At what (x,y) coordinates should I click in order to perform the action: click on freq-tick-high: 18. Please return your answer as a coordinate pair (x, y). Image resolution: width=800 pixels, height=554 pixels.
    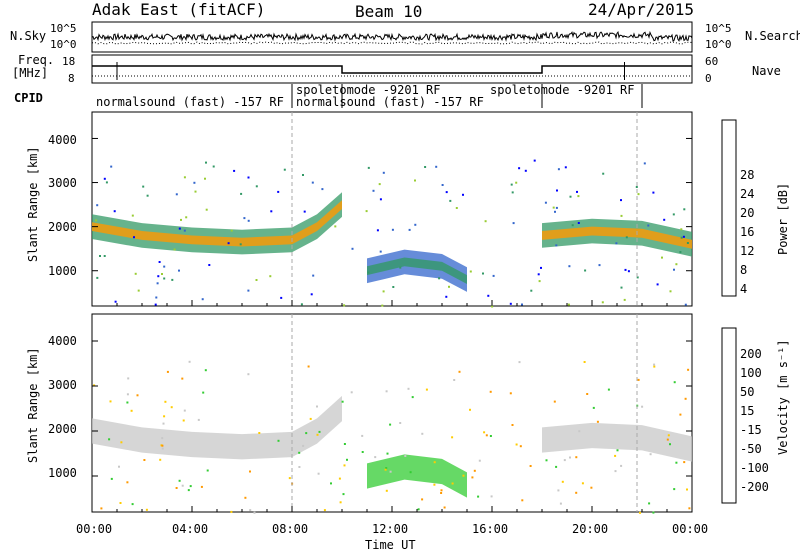
    Looking at the image, I should click on (69, 61).